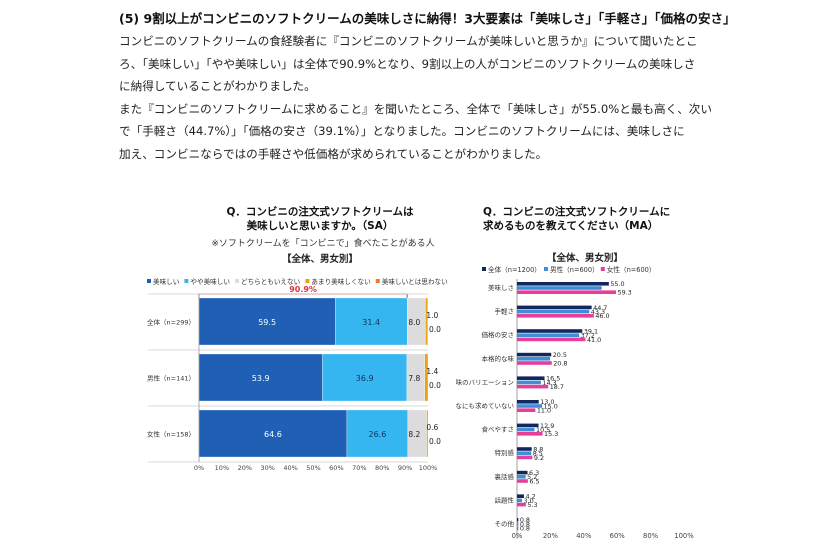 The image size is (840, 560). I want to click on category-label: 特別感, so click(505, 452).